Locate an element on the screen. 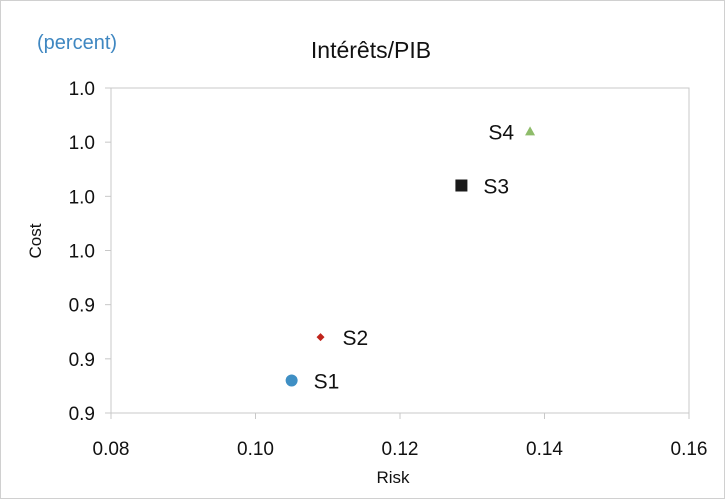 This screenshot has height=500, width=725. x-axis-label: Risk is located at coordinates (393, 477).